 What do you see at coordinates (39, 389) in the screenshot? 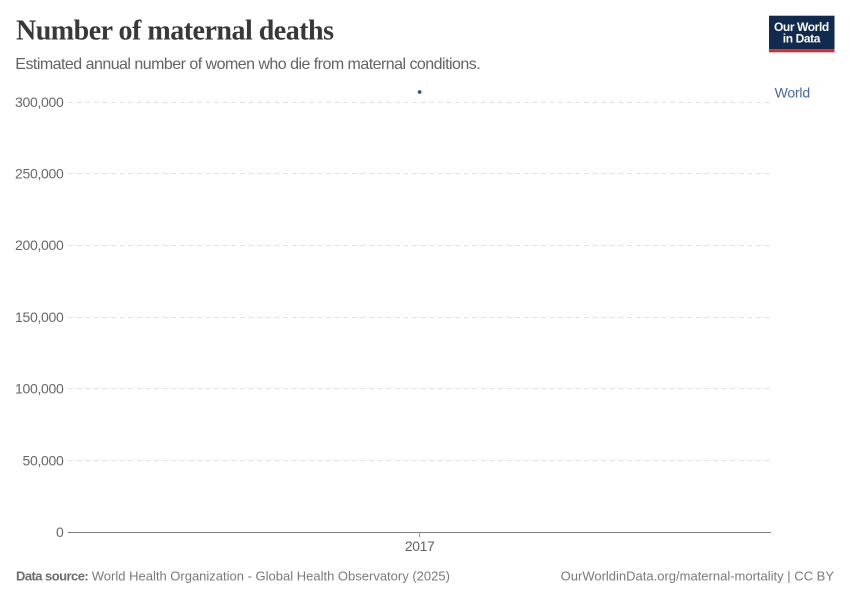
I see `svg-text: 100,000` at bounding box center [39, 389].